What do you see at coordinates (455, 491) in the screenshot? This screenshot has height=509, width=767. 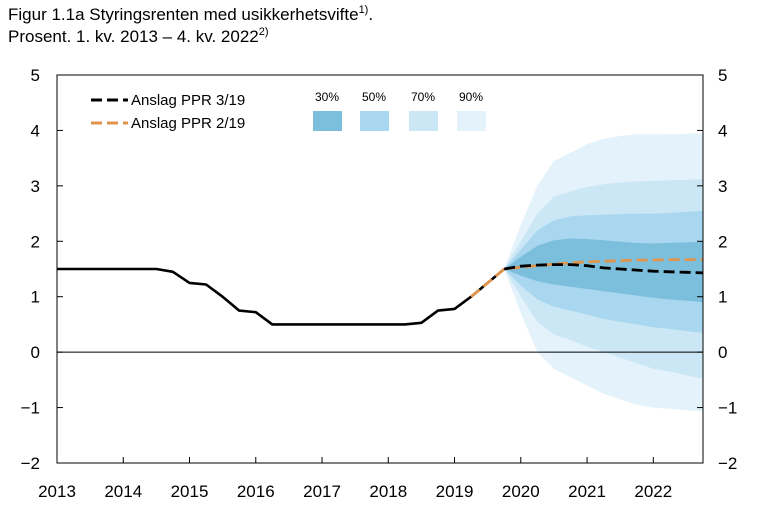 I see `x-label: 2019` at bounding box center [455, 491].